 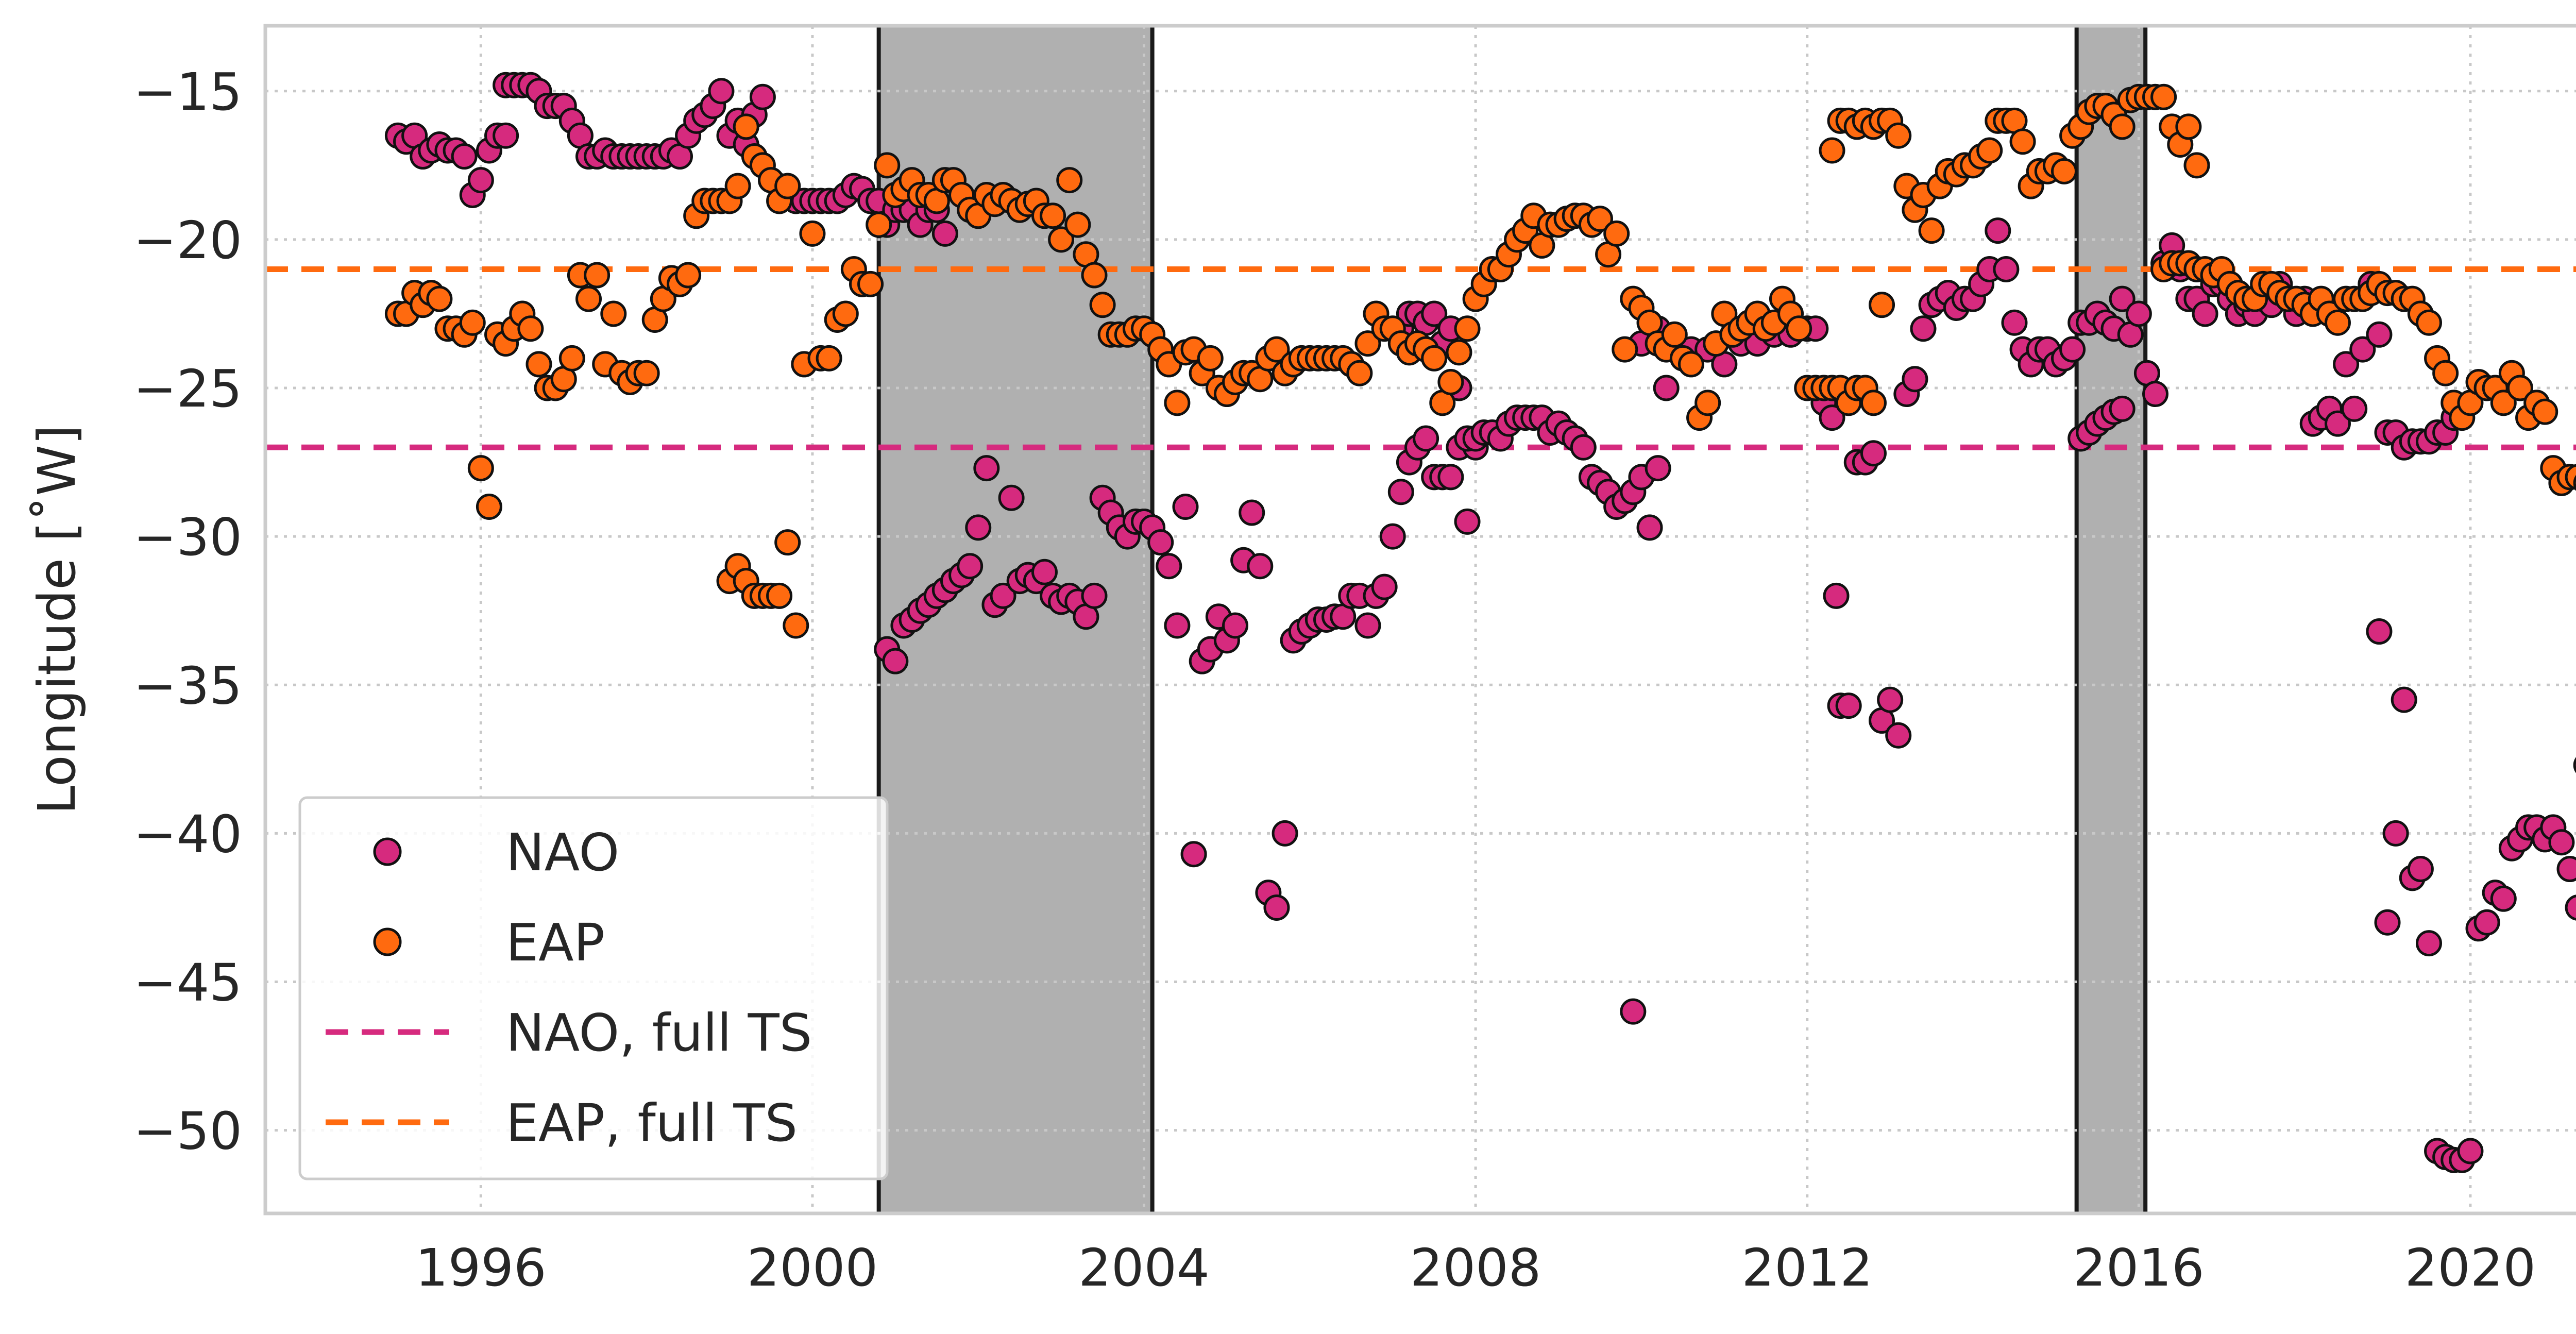 I want to click on legend-label-nao: NAO, so click(x=562, y=852).